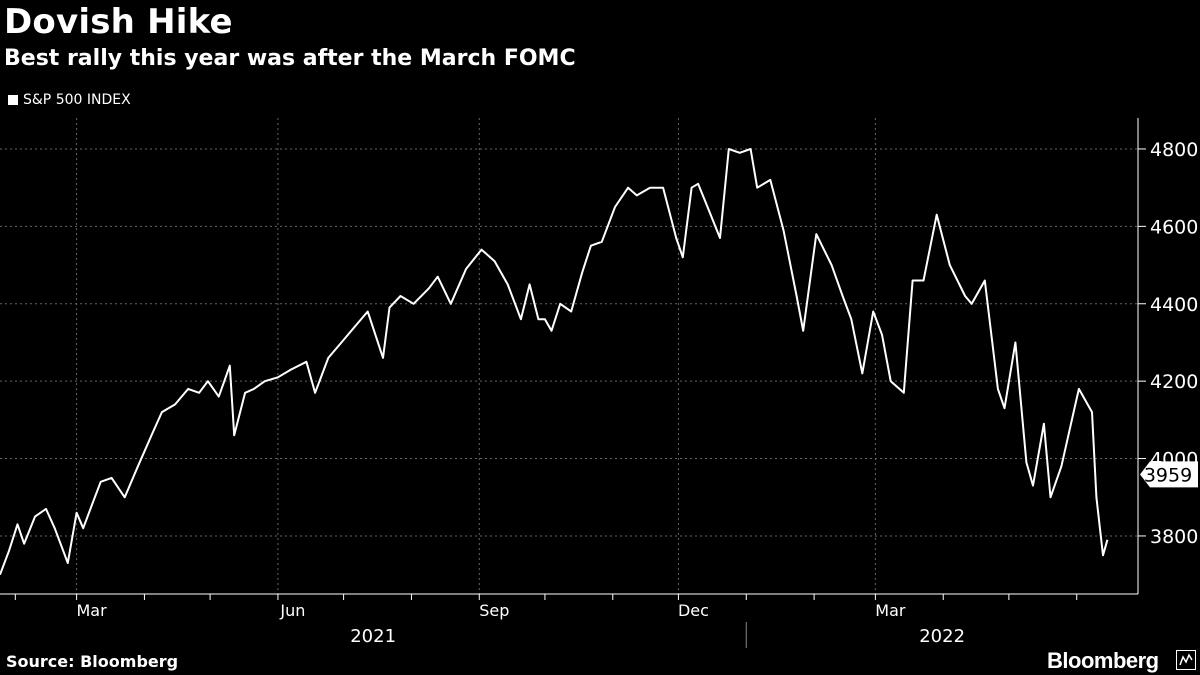 Image resolution: width=1200 pixels, height=675 pixels. I want to click on legend: S&P 500 INDEX, so click(69, 100).